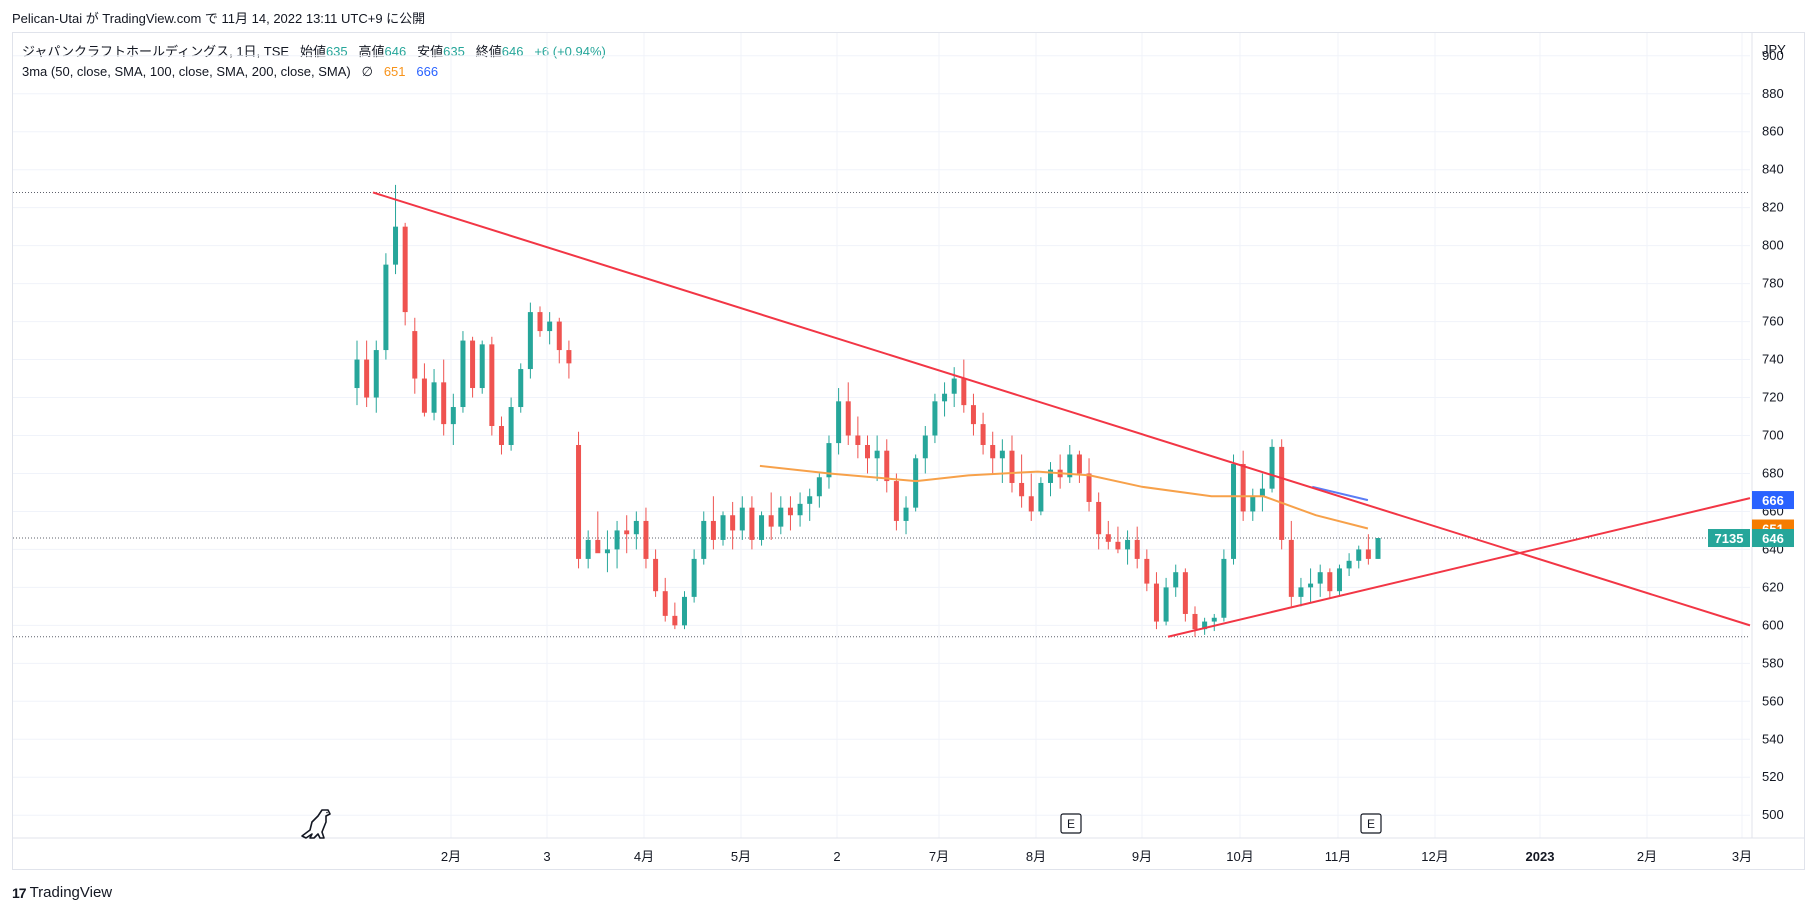  I want to click on legend-ma-null: ∅, so click(367, 71).